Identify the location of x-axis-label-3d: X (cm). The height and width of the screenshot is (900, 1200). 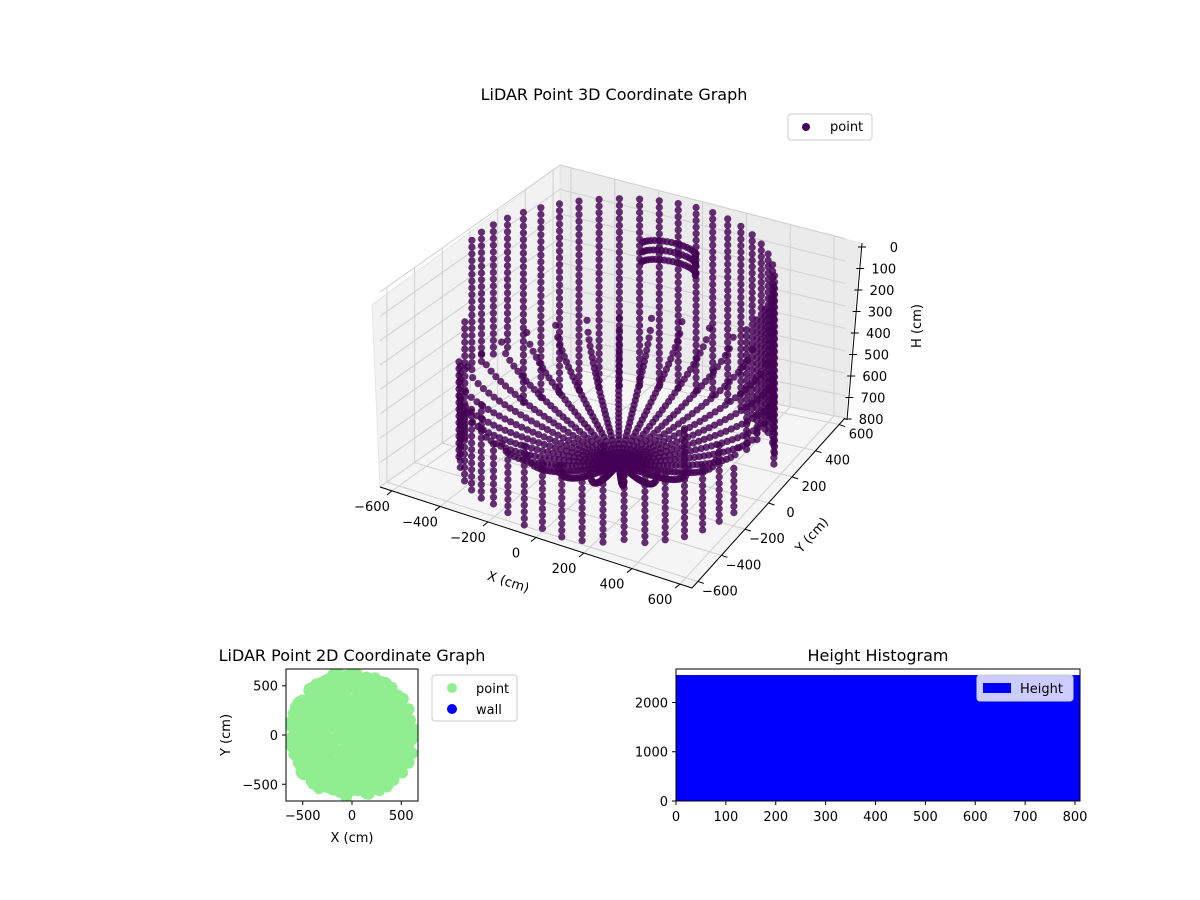
(508, 583).